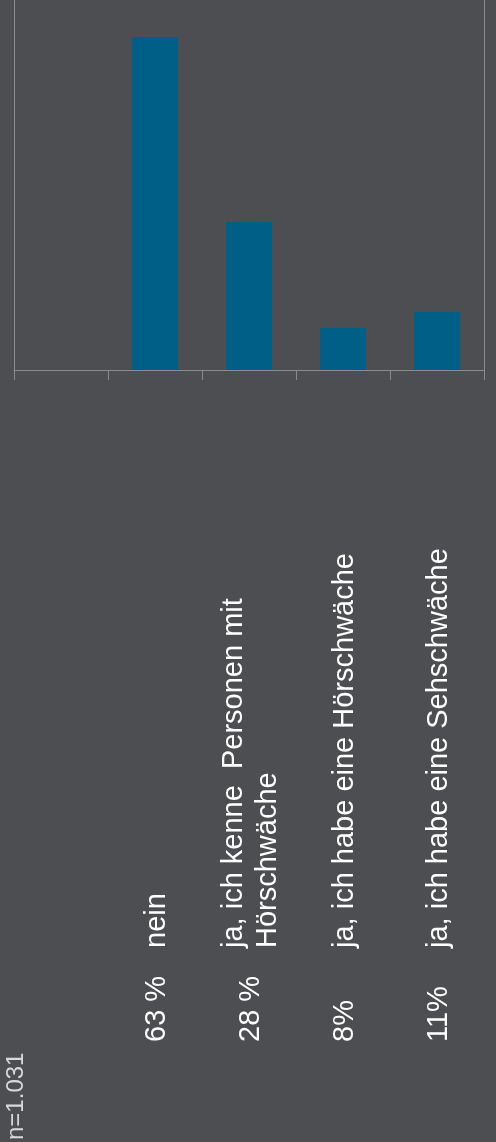 This screenshot has height=1142, width=496. Describe the element at coordinates (249, 1008) in the screenshot. I see `data-label: 28 %` at that location.